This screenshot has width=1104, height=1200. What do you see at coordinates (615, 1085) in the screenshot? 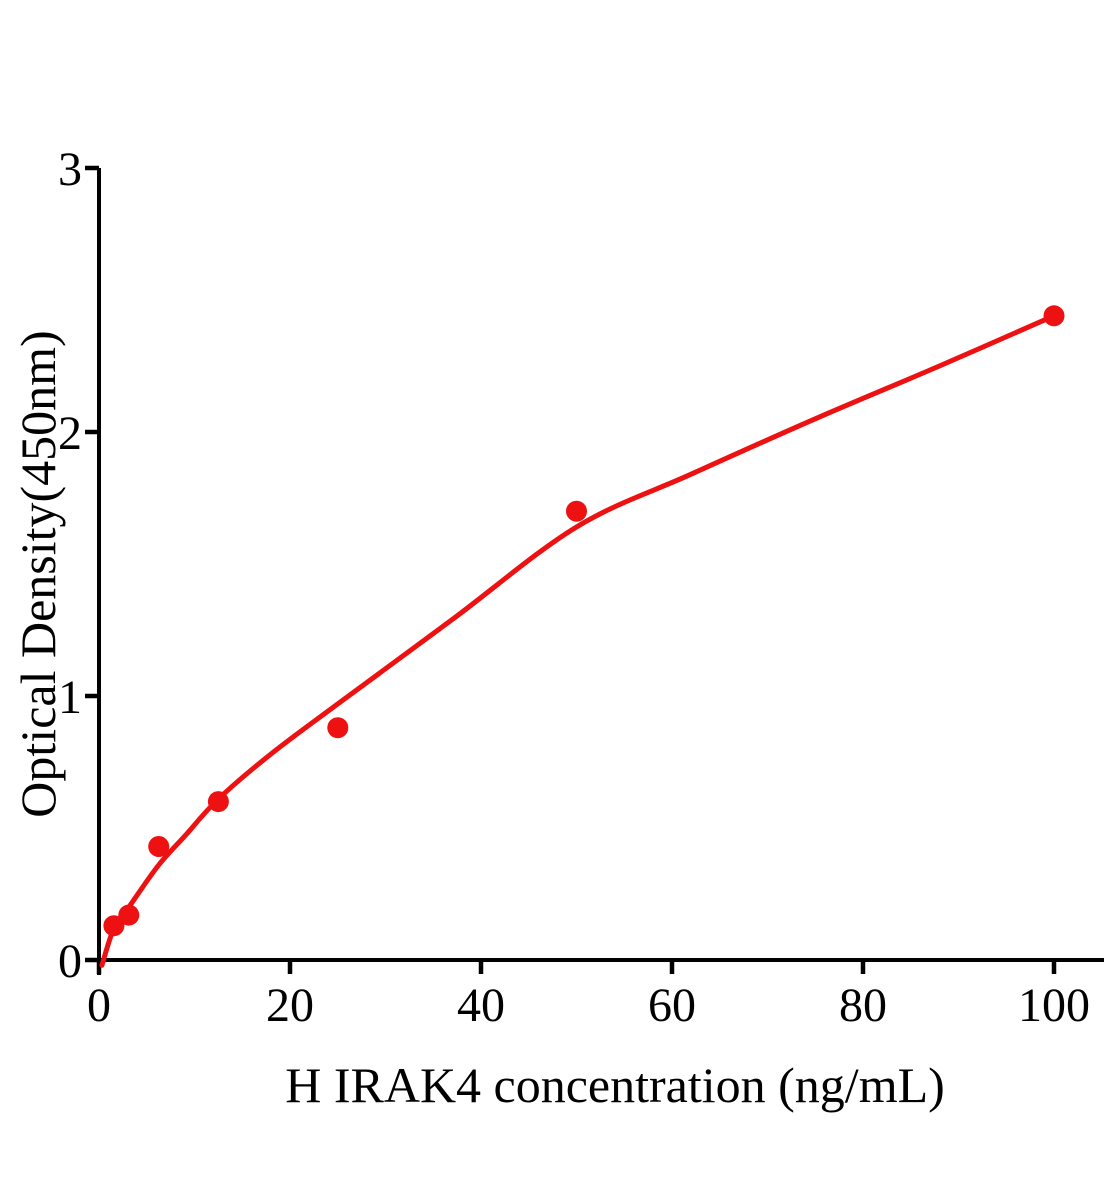
I see `x-axis-title: H IRAK4 concentration (ng/mL)` at bounding box center [615, 1085].